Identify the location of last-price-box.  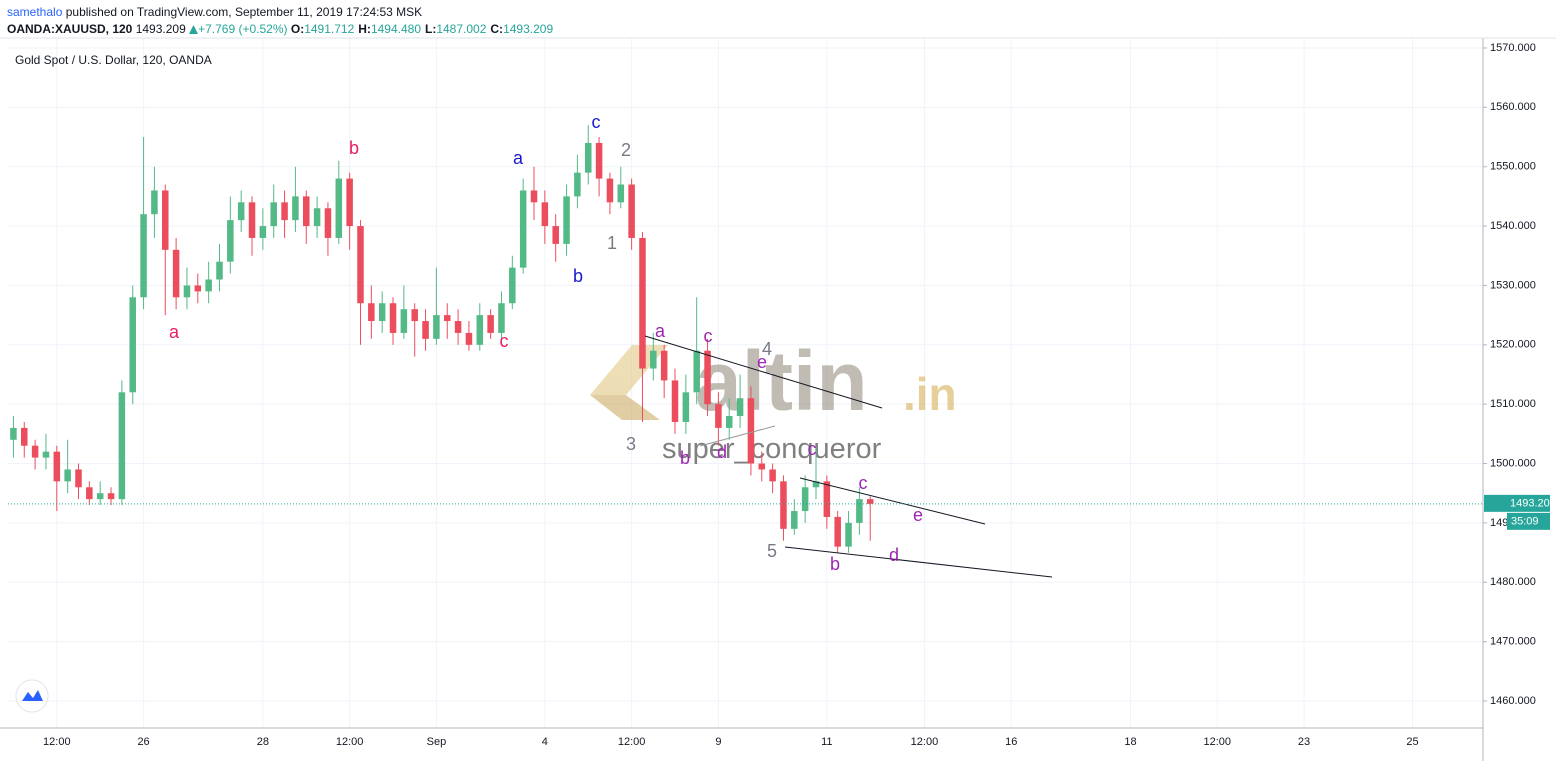
(1517, 503).